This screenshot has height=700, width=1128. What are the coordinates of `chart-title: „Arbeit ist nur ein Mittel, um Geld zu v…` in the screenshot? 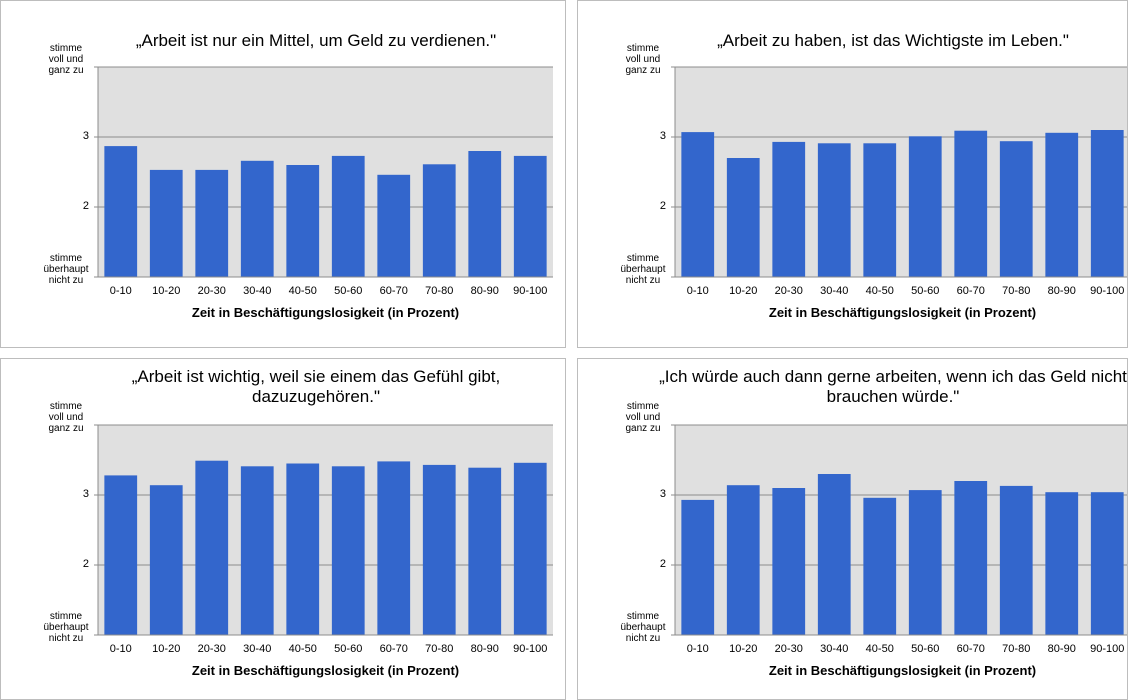 It's located at (316, 40).